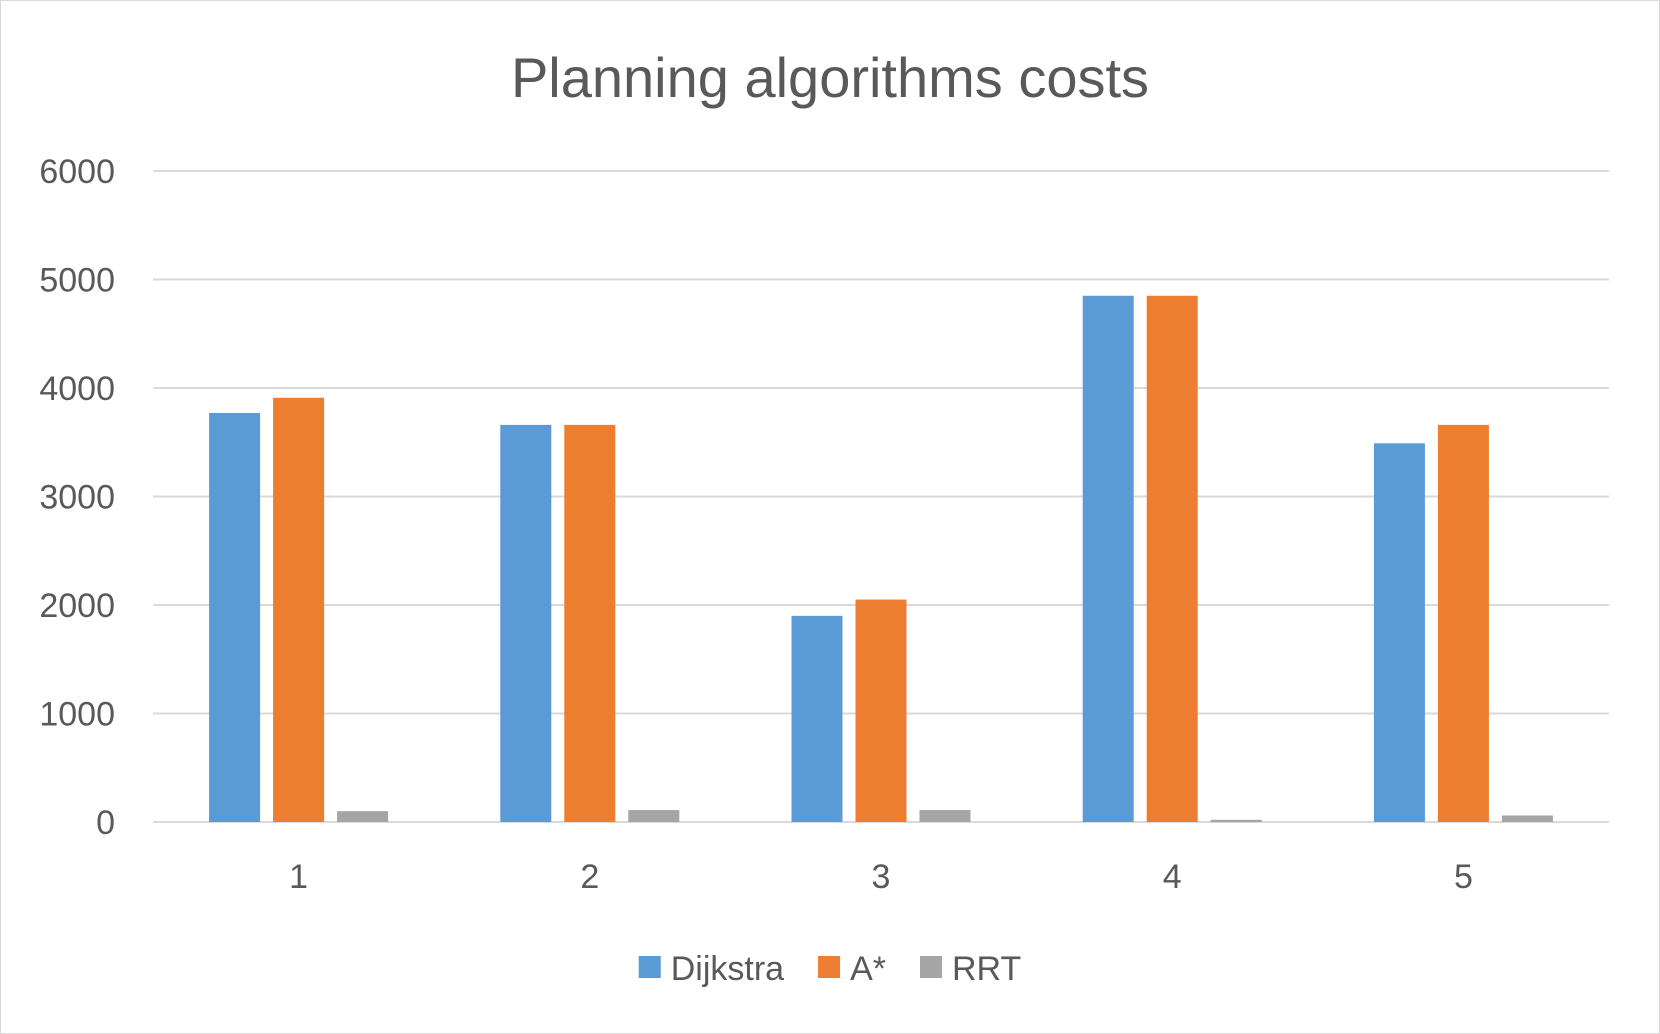 The width and height of the screenshot is (1660, 1034). I want to click on x-tick-label: 1, so click(298, 877).